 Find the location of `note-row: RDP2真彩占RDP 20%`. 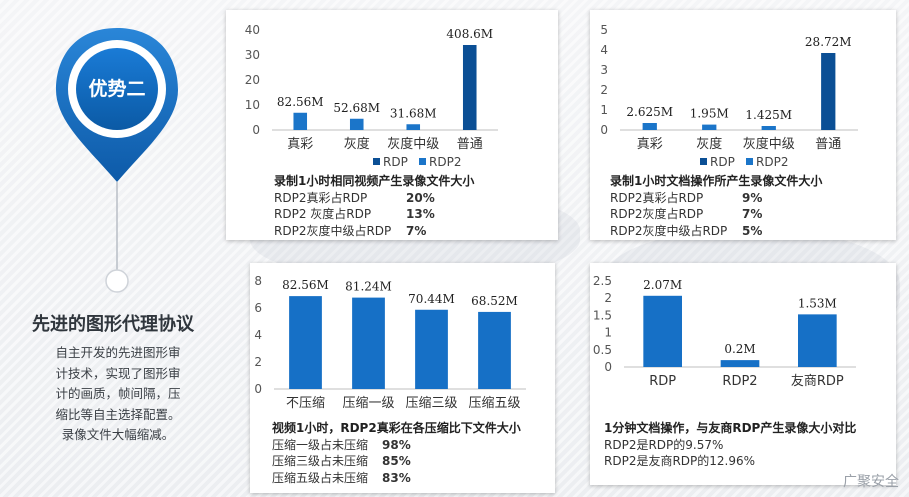

note-row: RDP2真彩占RDP 20% is located at coordinates (414, 198).